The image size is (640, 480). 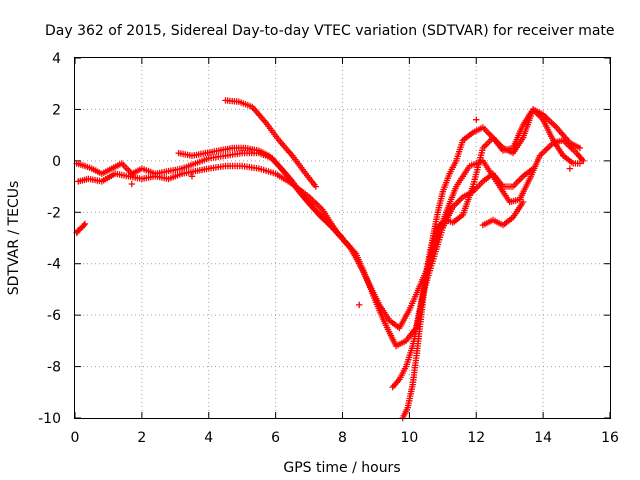 I want to click on x-tick-label: 2, so click(x=141, y=438).